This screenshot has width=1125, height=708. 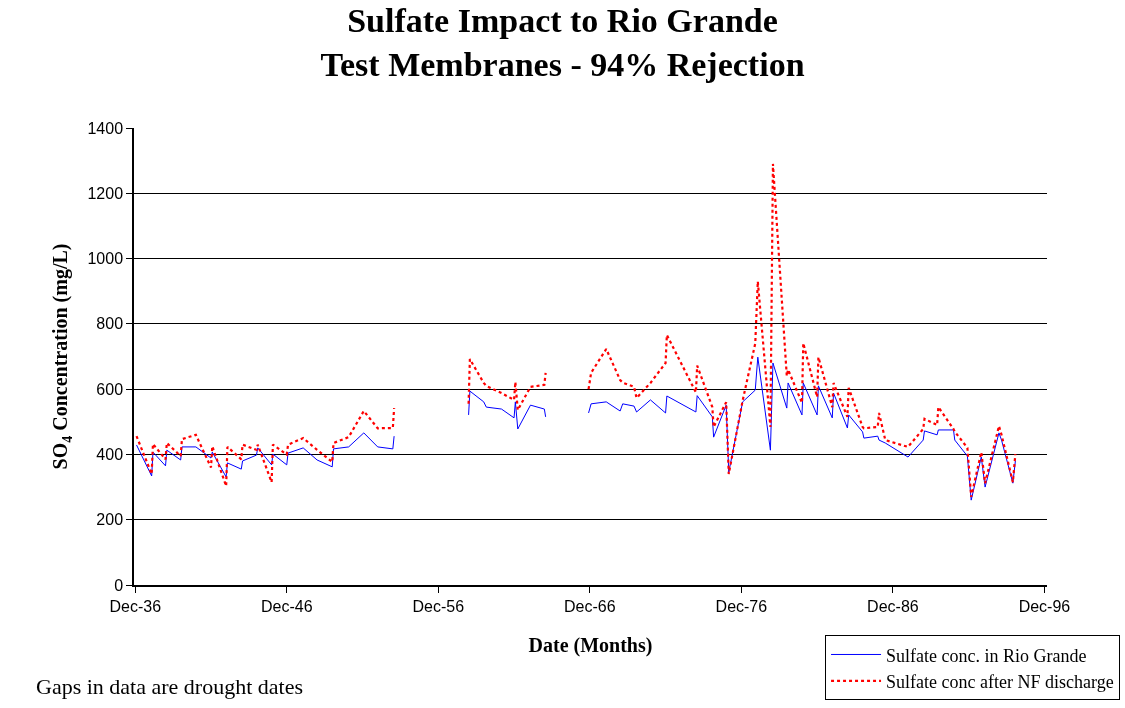 What do you see at coordinates (1000, 681) in the screenshot?
I see `legend-label: Sulfate conc after NF discharge` at bounding box center [1000, 681].